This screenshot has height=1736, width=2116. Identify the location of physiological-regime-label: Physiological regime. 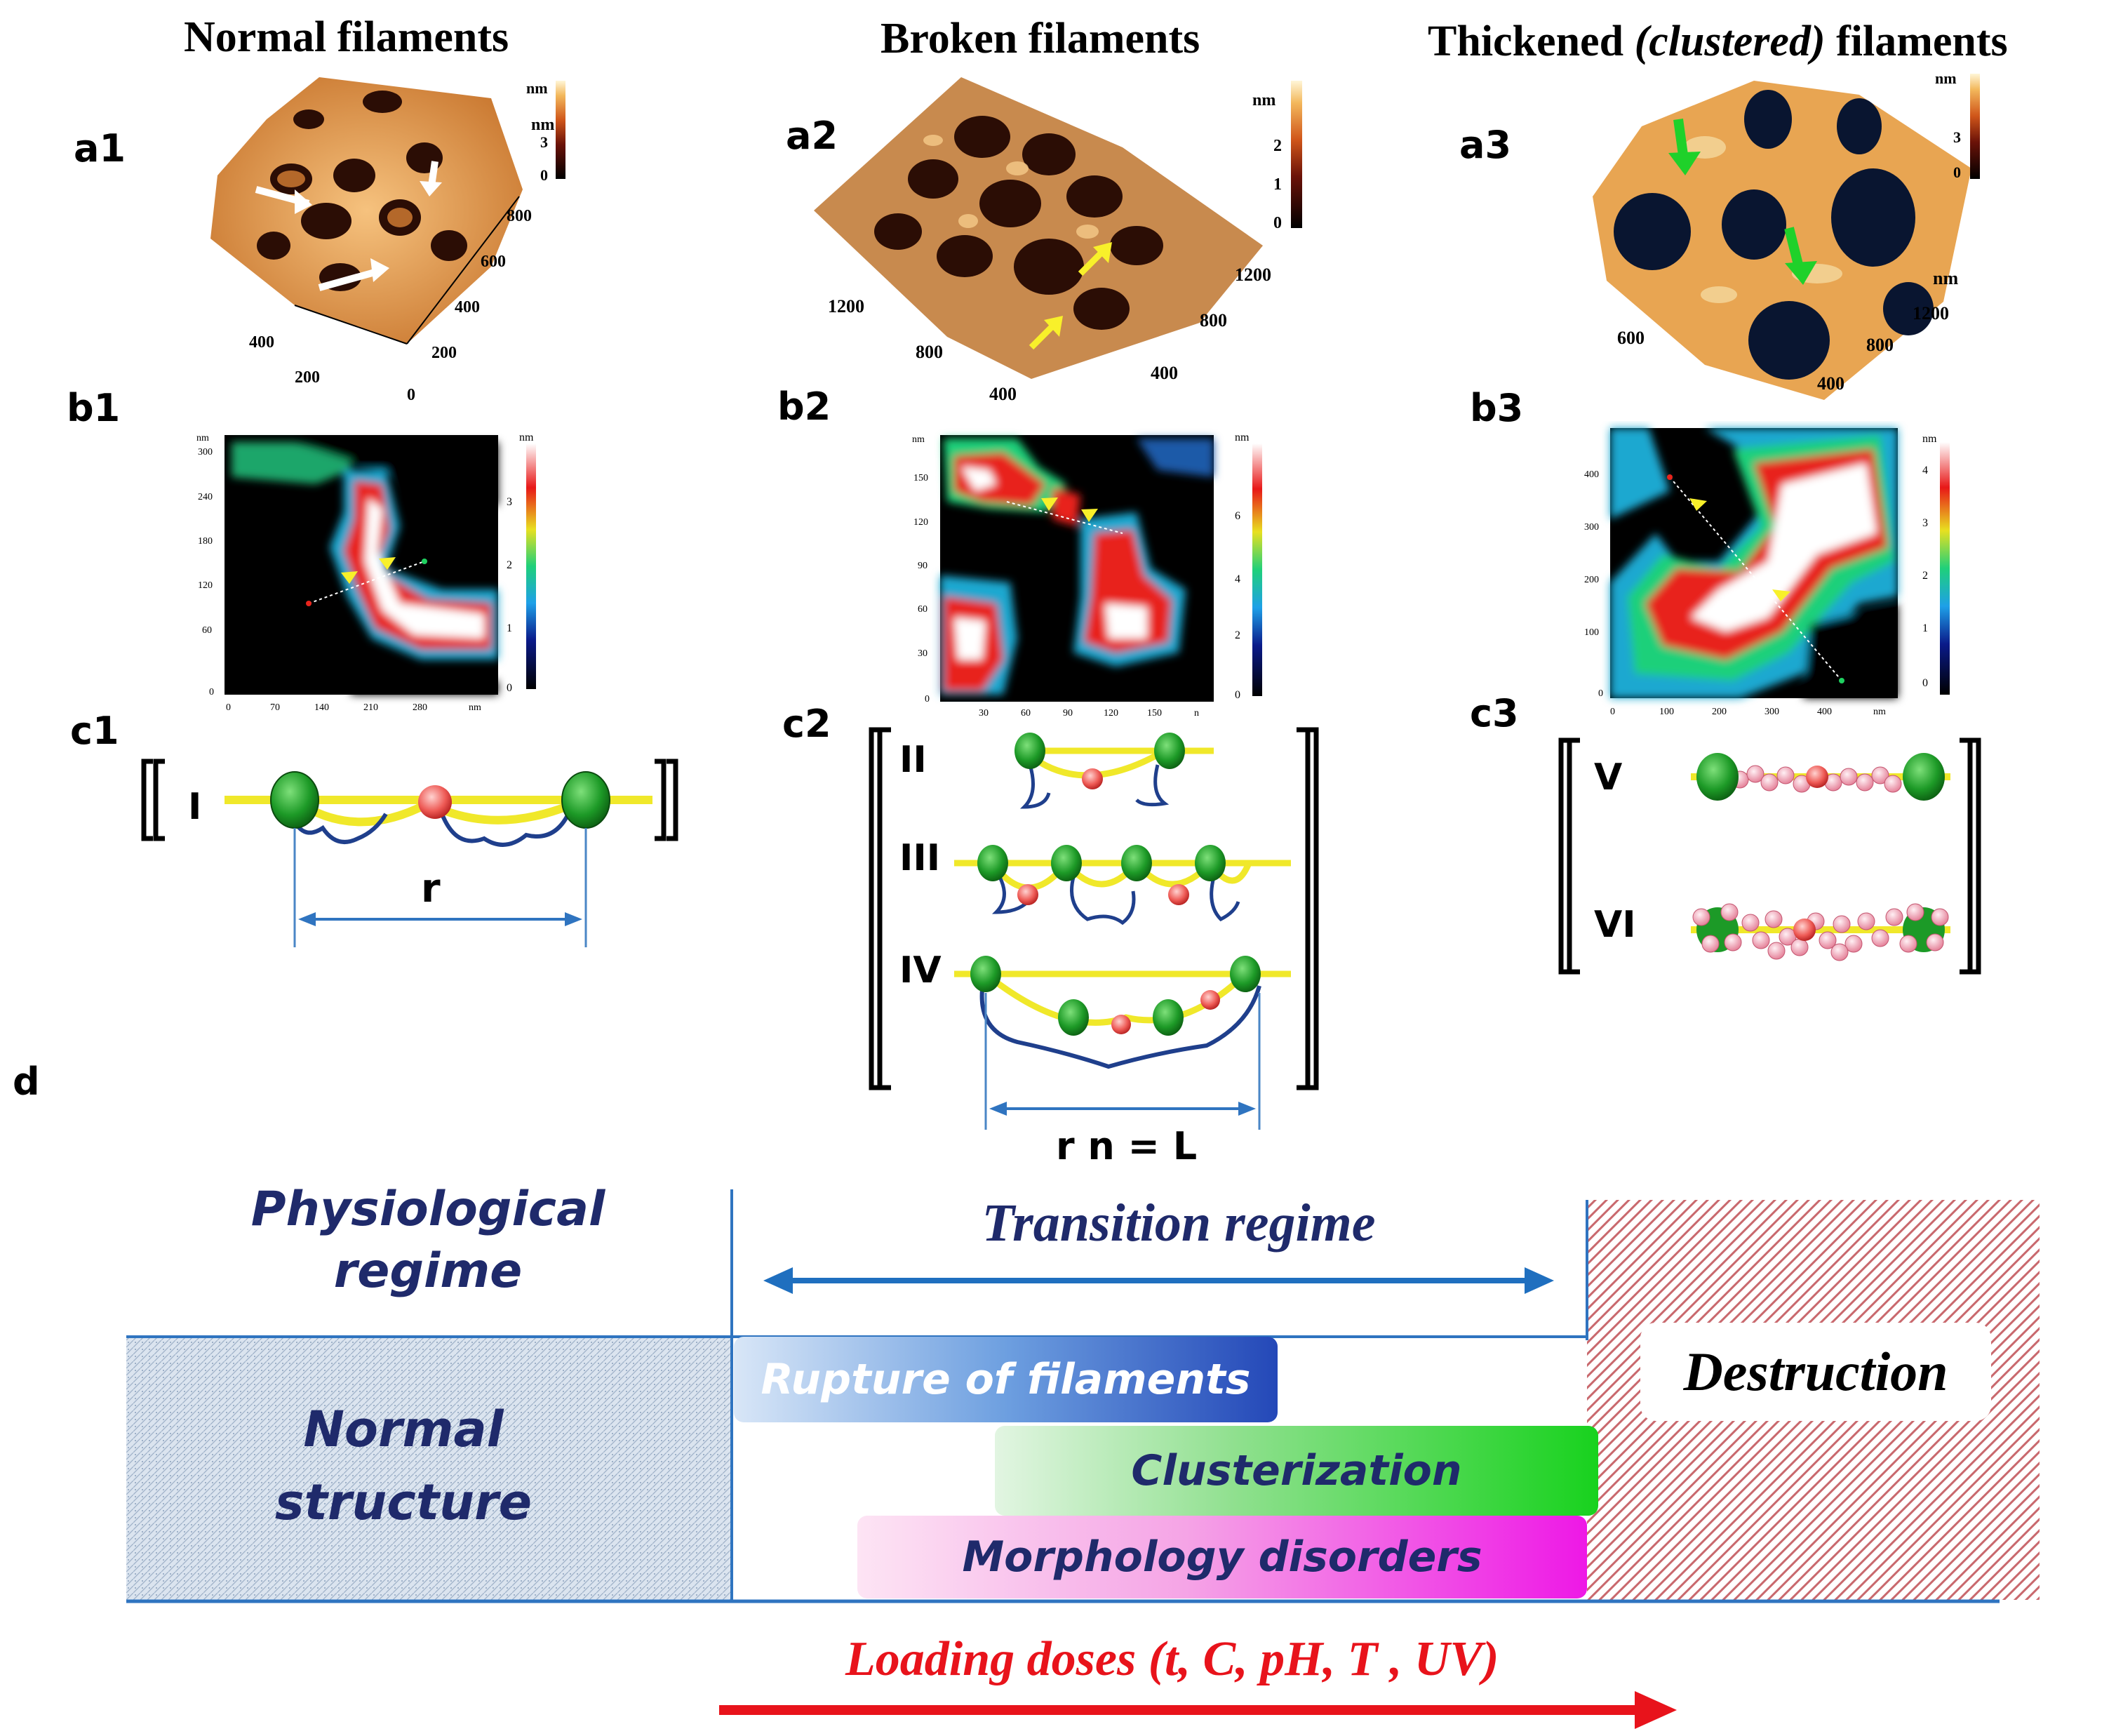
(427, 1240).